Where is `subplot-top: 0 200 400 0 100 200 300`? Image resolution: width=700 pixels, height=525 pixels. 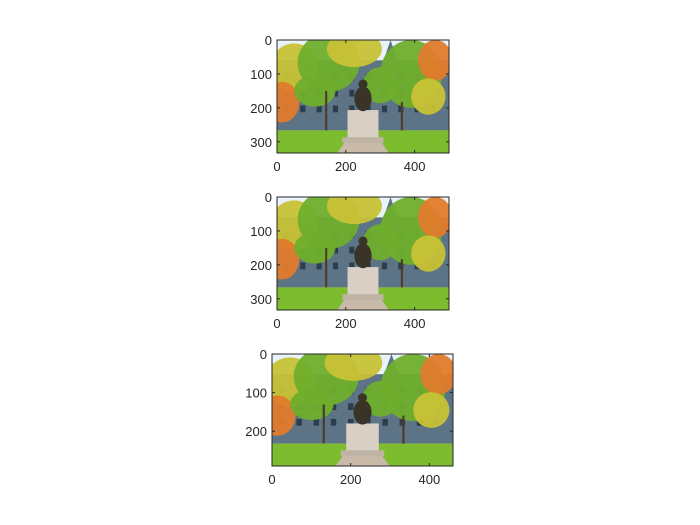 subplot-top: 0 200 400 0 100 200 300 is located at coordinates (350, 103).